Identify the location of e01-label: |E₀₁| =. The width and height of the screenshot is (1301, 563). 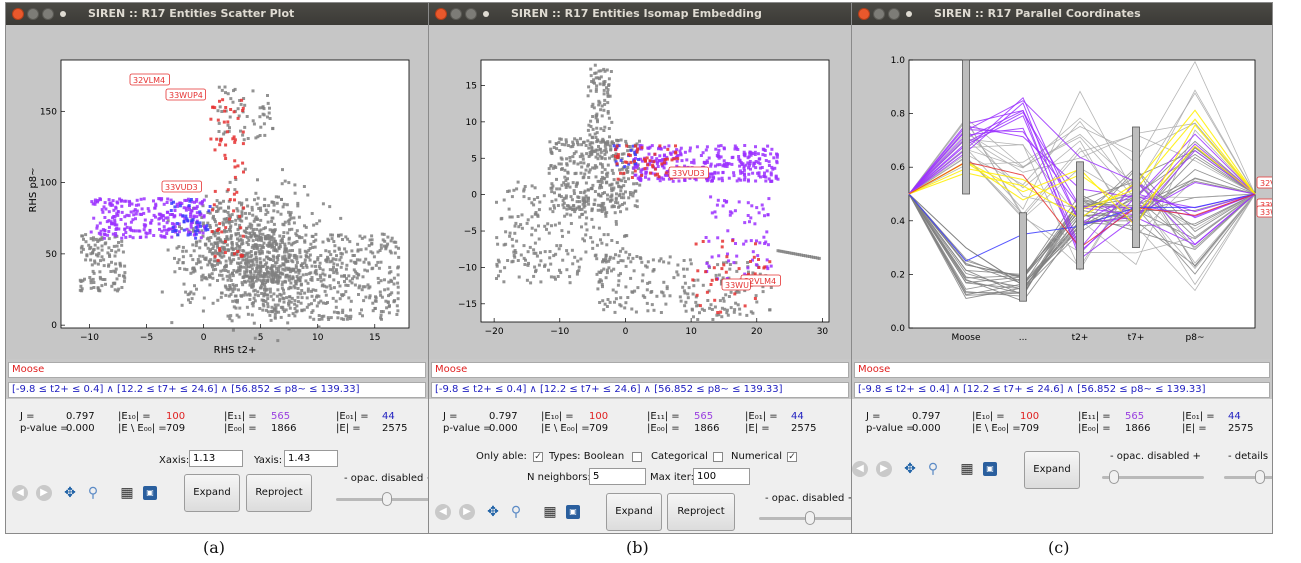
(761, 416).